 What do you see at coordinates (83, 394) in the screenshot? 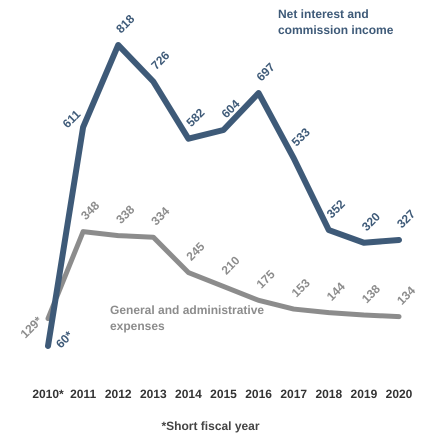
I see `x-tick-label: 2011` at bounding box center [83, 394].